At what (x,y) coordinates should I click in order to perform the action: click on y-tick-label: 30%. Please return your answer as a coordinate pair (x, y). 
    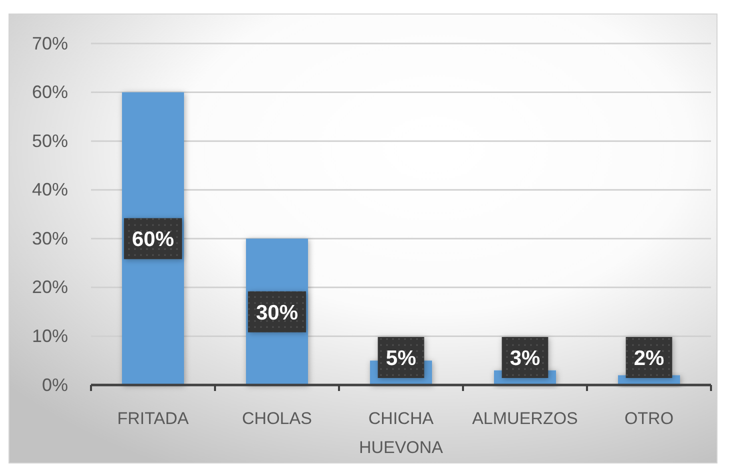
    Looking at the image, I should click on (50, 238).